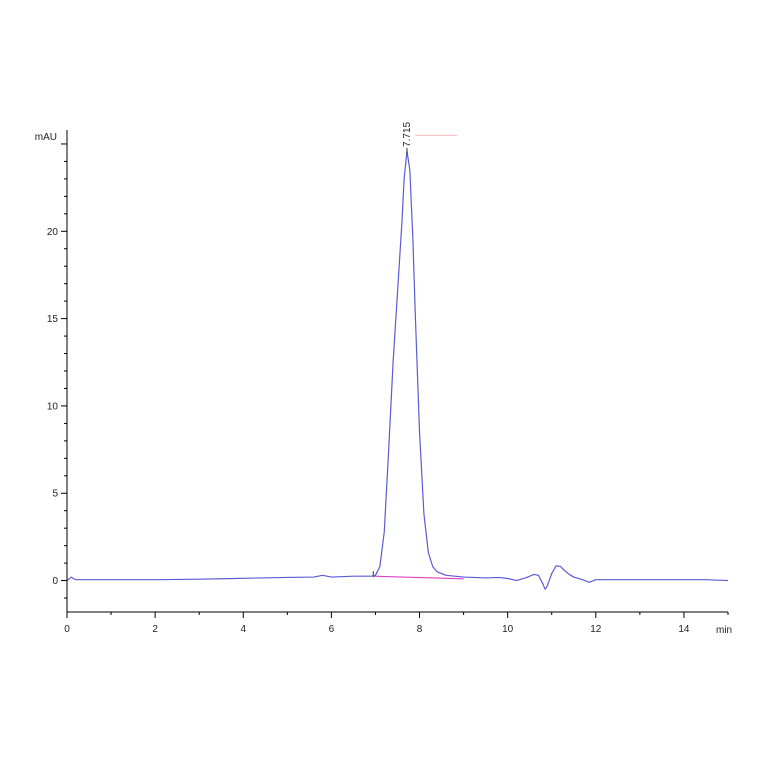 The height and width of the screenshot is (764, 764). I want to click on x-tick-label: 0, so click(67, 629).